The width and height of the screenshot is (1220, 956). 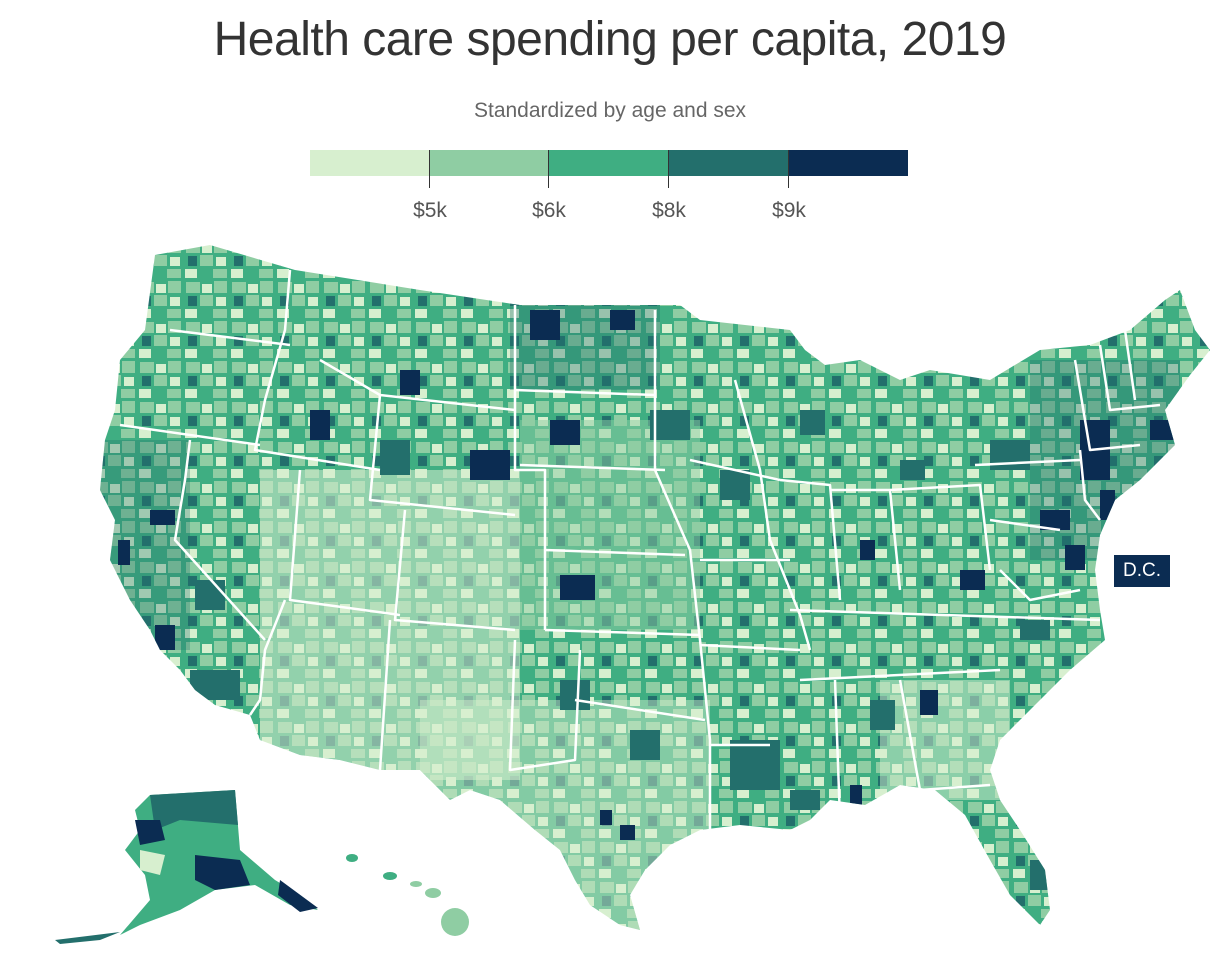 I want to click on region-southeast-light, so click(x=945, y=740).